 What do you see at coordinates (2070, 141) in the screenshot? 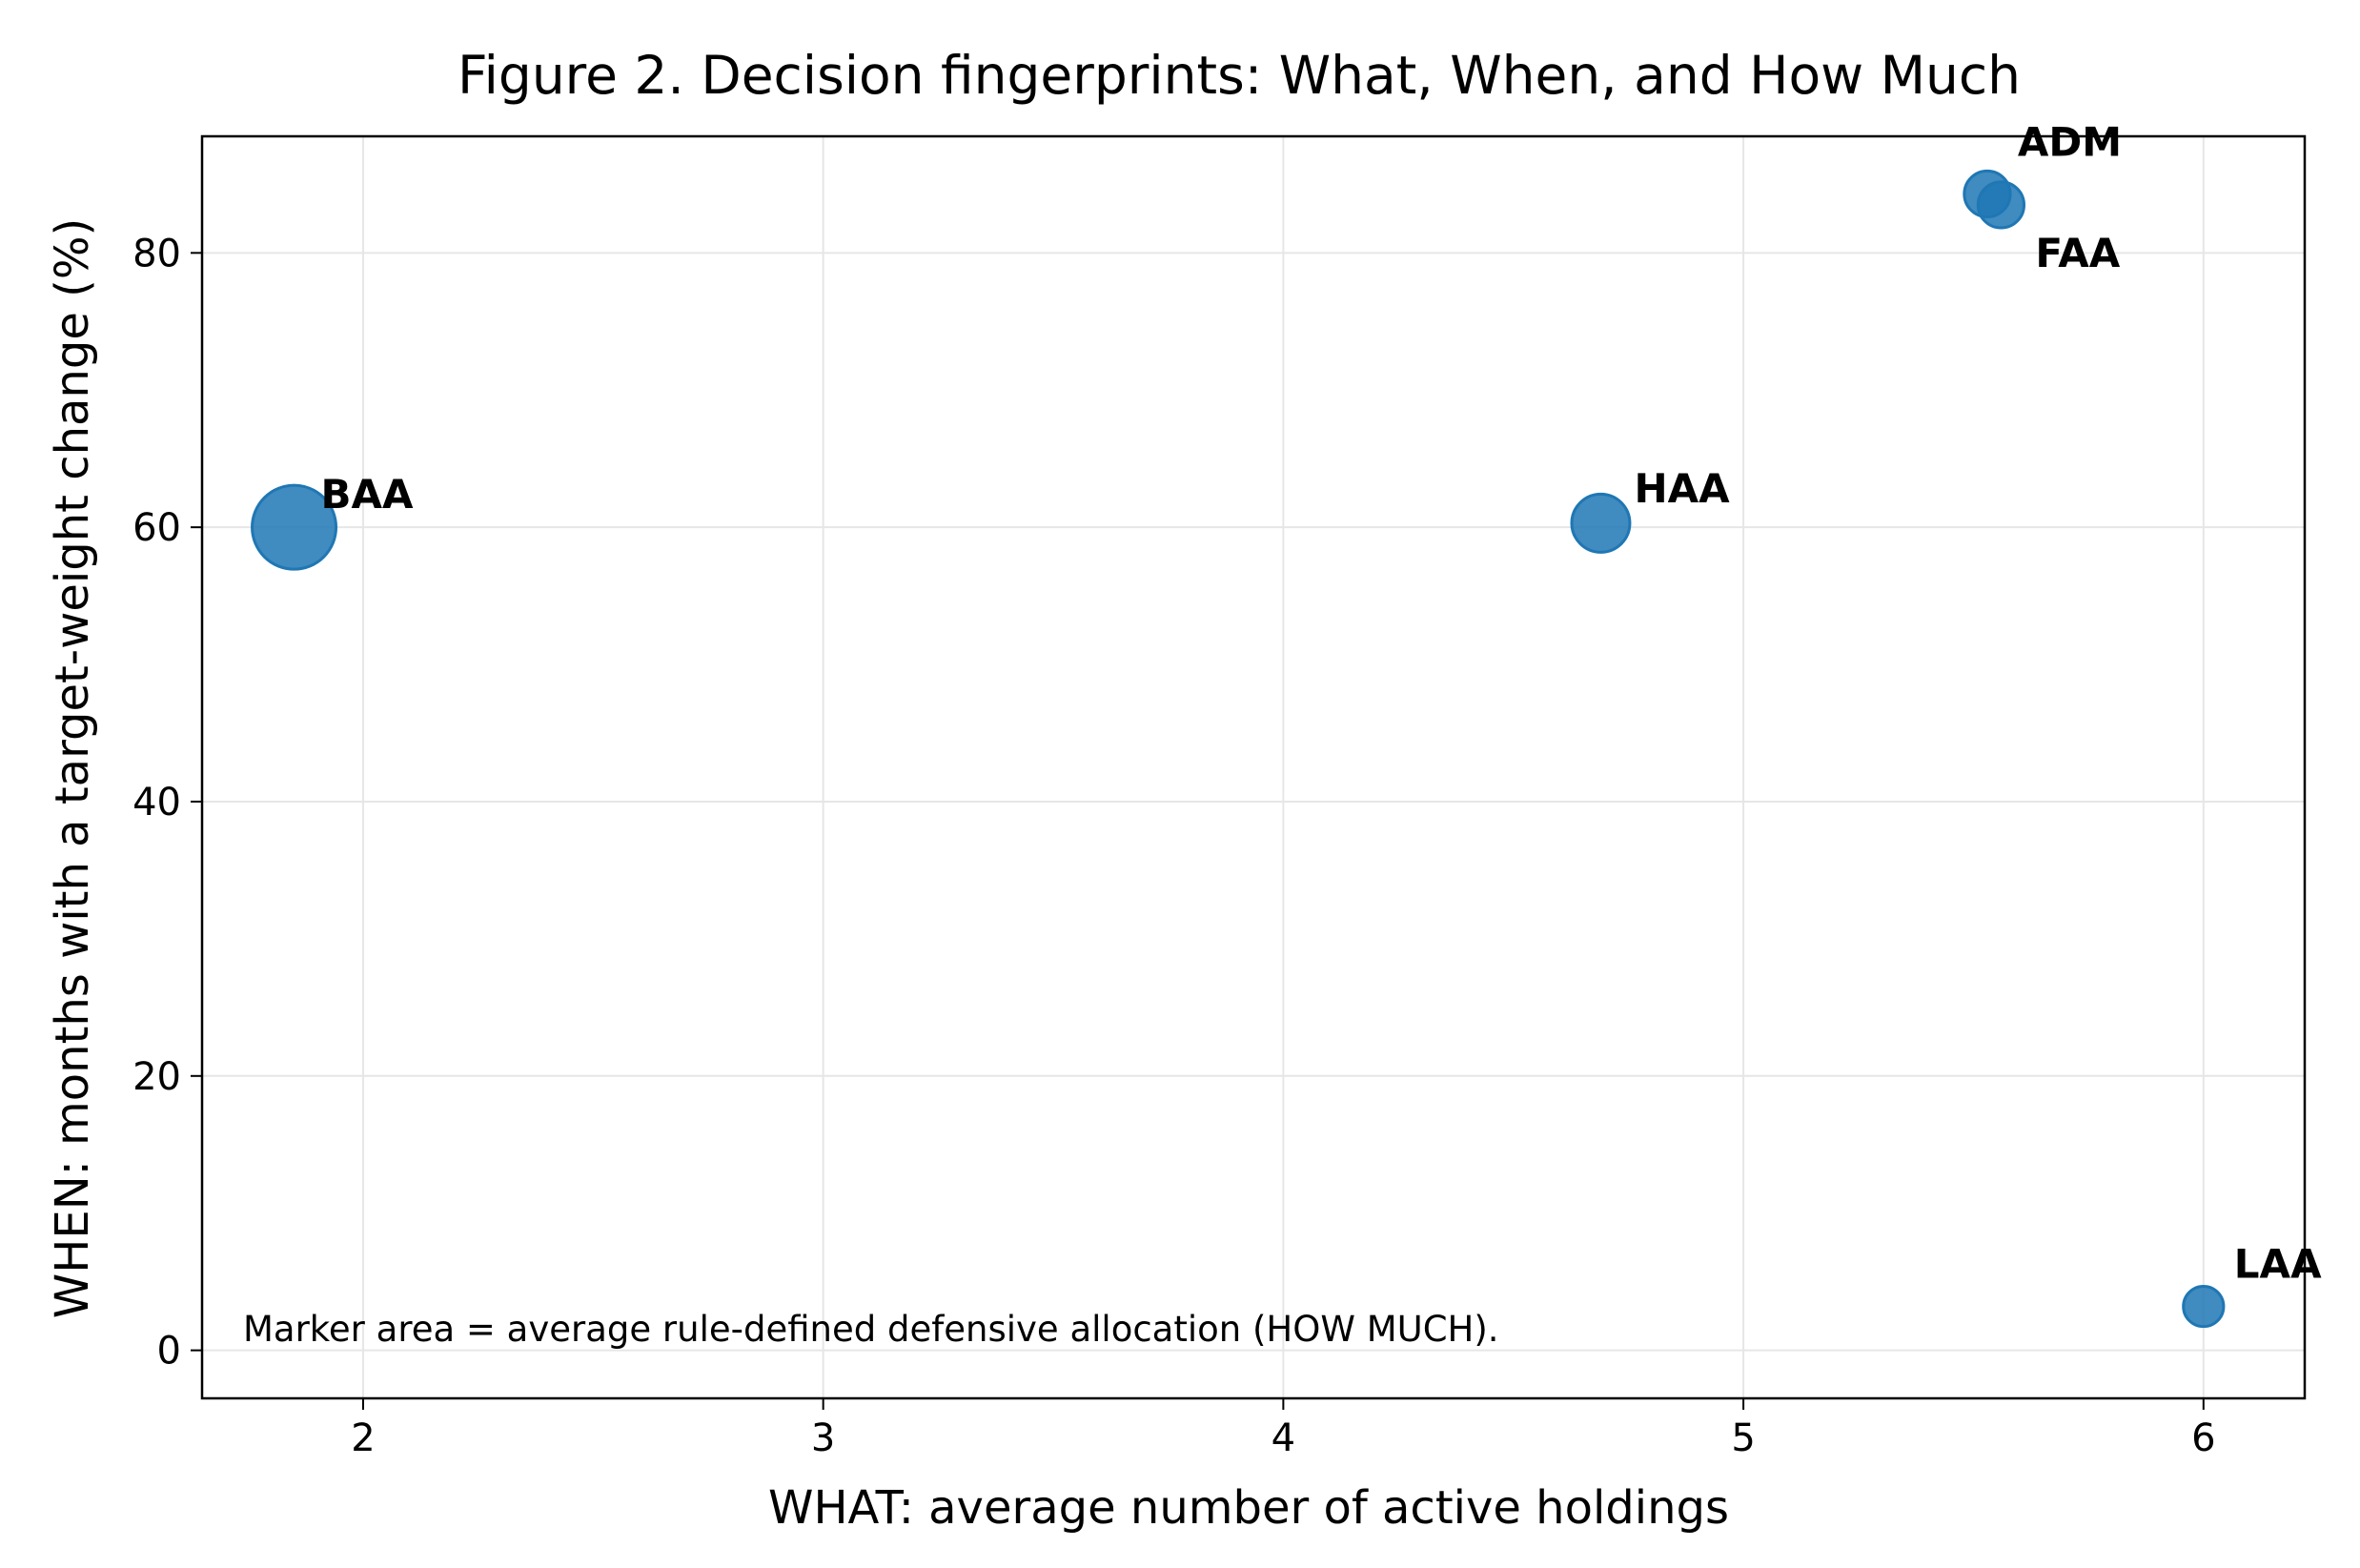
I see `point-label-adm: ADM` at bounding box center [2070, 141].